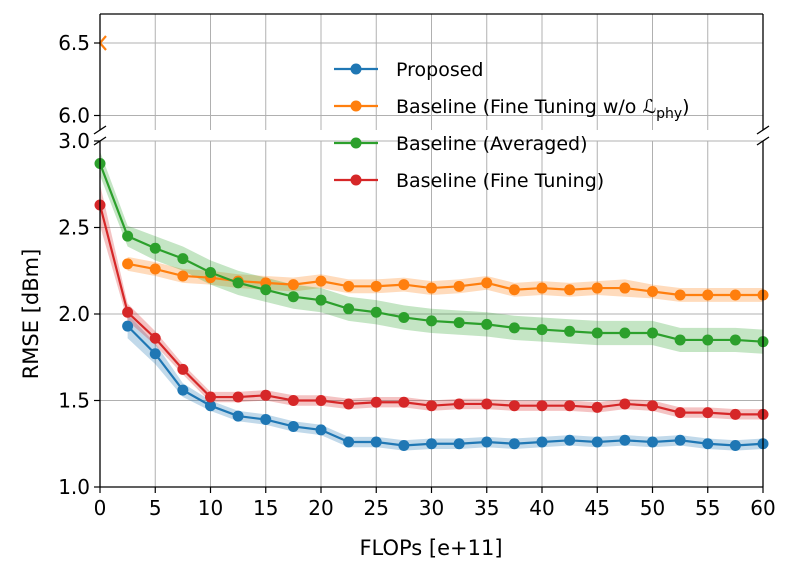 Image resolution: width=793 pixels, height=571 pixels. Describe the element at coordinates (320, 508) in the screenshot. I see `x-tick-label: 20` at that location.